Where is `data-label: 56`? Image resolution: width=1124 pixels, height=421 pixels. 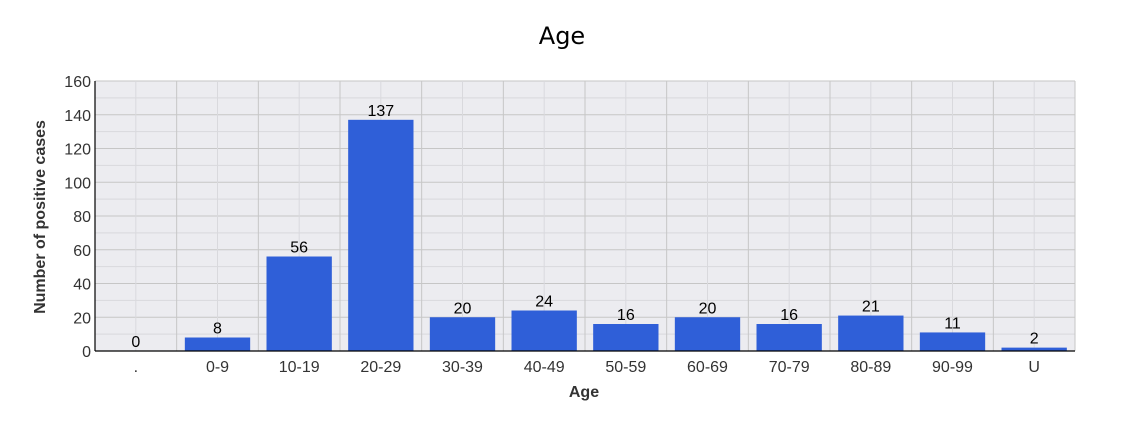 data-label: 56 is located at coordinates (299, 248).